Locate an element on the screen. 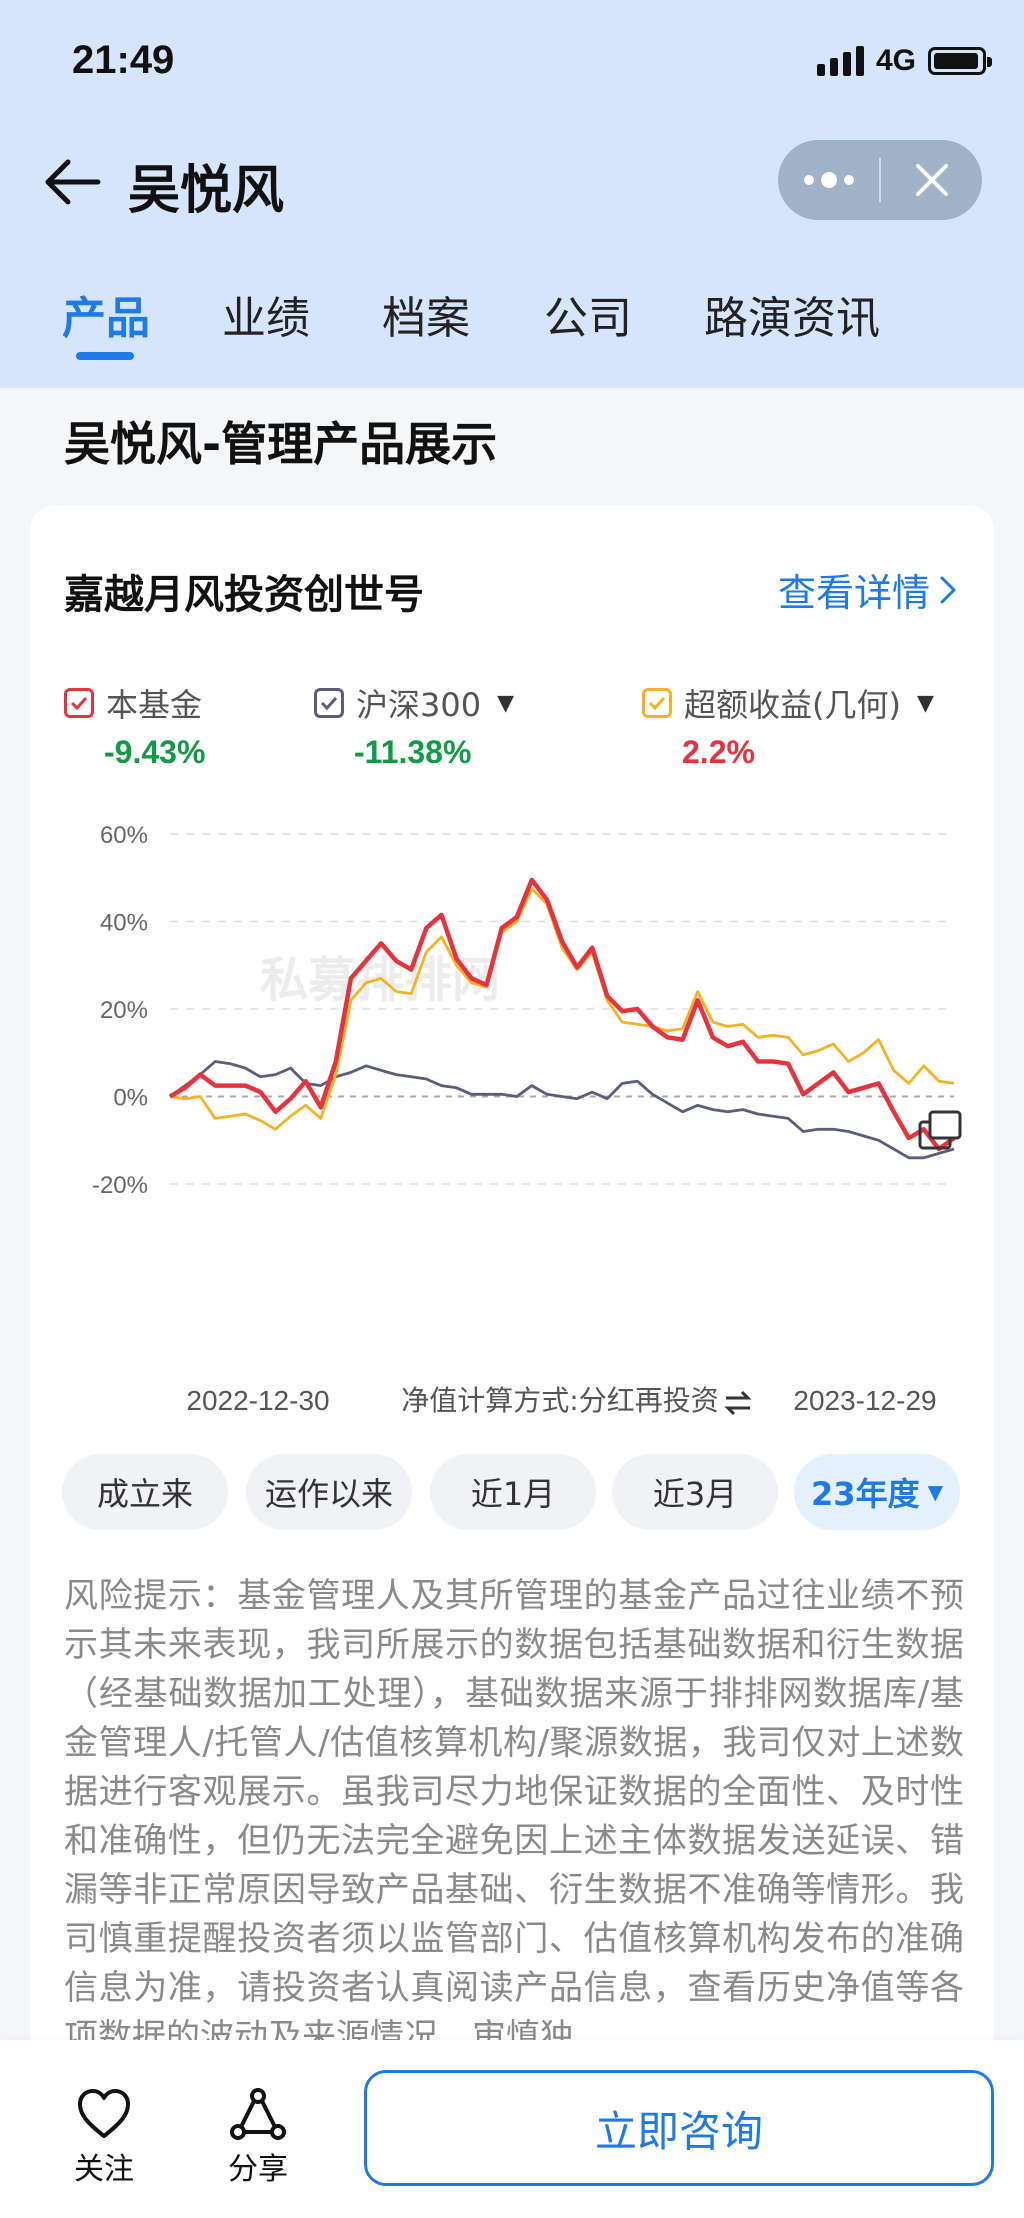 The image size is (1024, 2218). range-2023: 23年度 ▼ is located at coordinates (877, 1492).